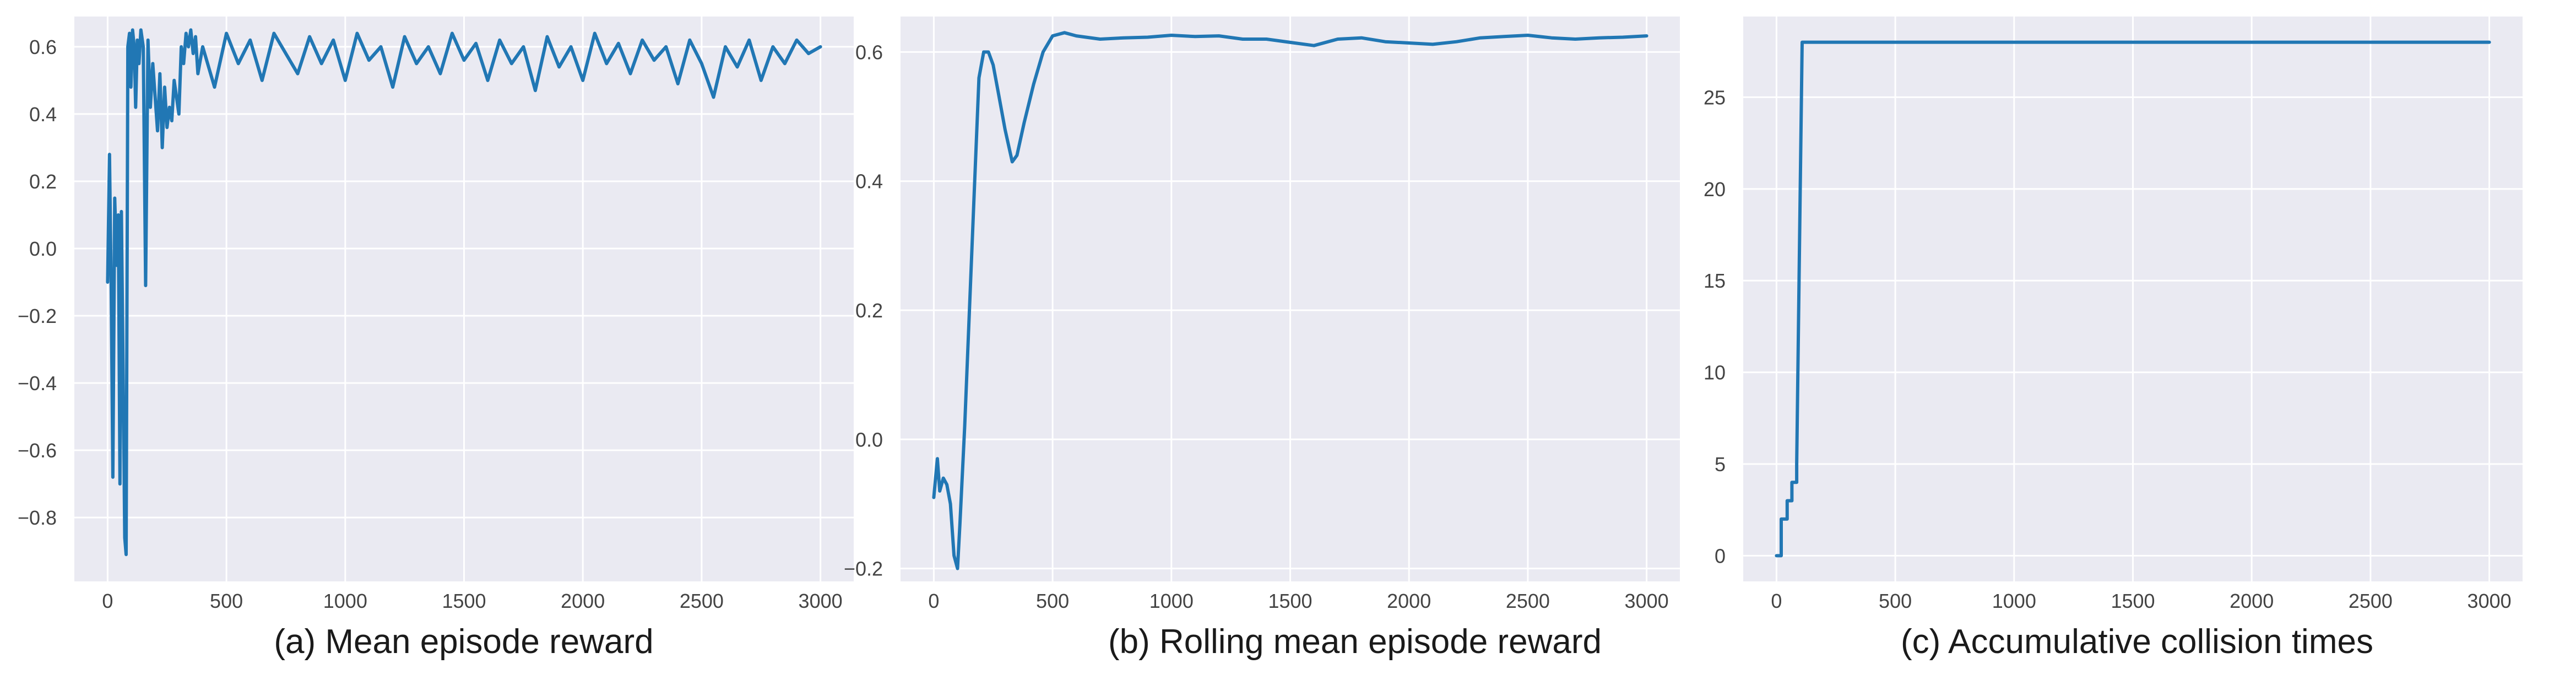 The image size is (2576, 685). What do you see at coordinates (1720, 464) in the screenshot?
I see `y-tick-label: 5` at bounding box center [1720, 464].